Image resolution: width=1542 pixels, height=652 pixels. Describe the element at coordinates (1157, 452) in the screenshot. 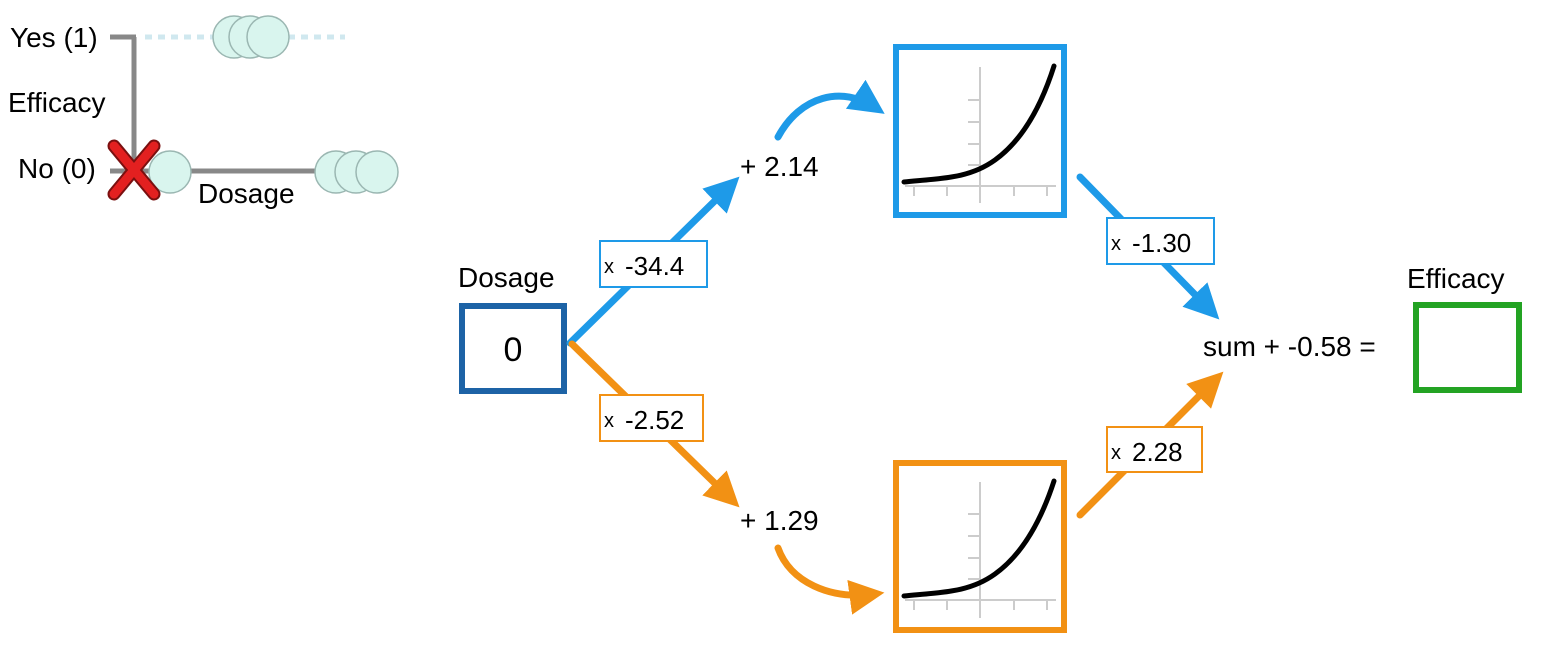

I see `bottom-out-weight-value: 2.28` at that location.